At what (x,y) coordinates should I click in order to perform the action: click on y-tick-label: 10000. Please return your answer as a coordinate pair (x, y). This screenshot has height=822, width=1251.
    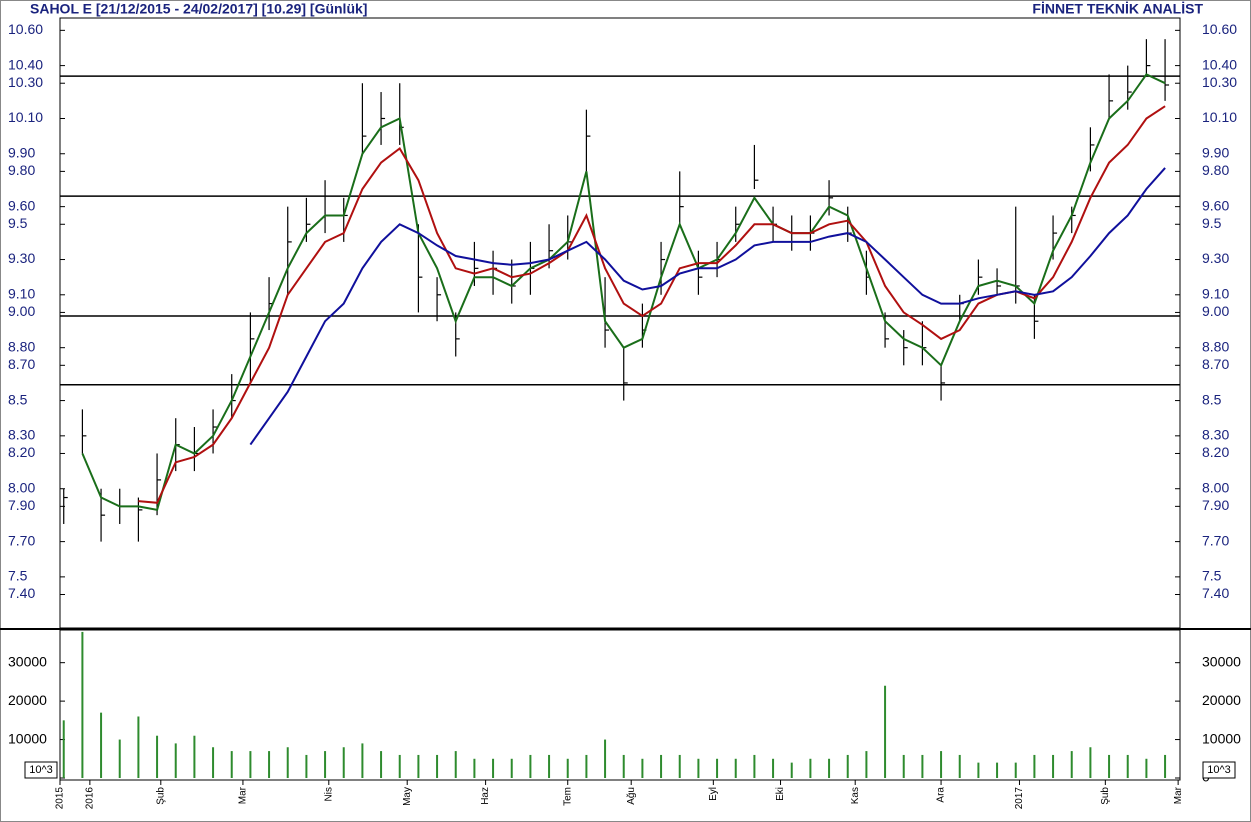
    Looking at the image, I should click on (27, 738).